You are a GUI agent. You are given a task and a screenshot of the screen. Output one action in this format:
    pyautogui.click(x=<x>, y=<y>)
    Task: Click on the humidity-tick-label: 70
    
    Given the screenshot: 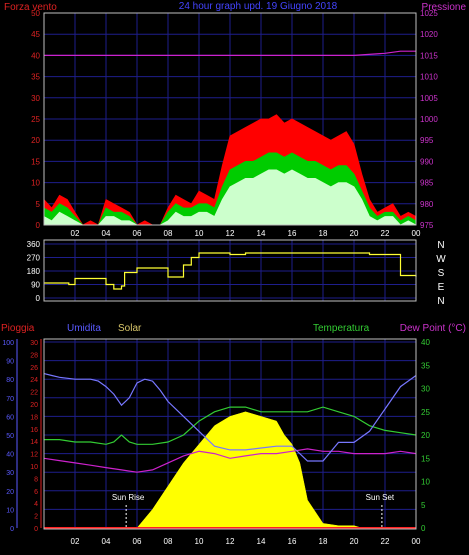 What is the action you would take?
    pyautogui.click(x=10, y=399)
    